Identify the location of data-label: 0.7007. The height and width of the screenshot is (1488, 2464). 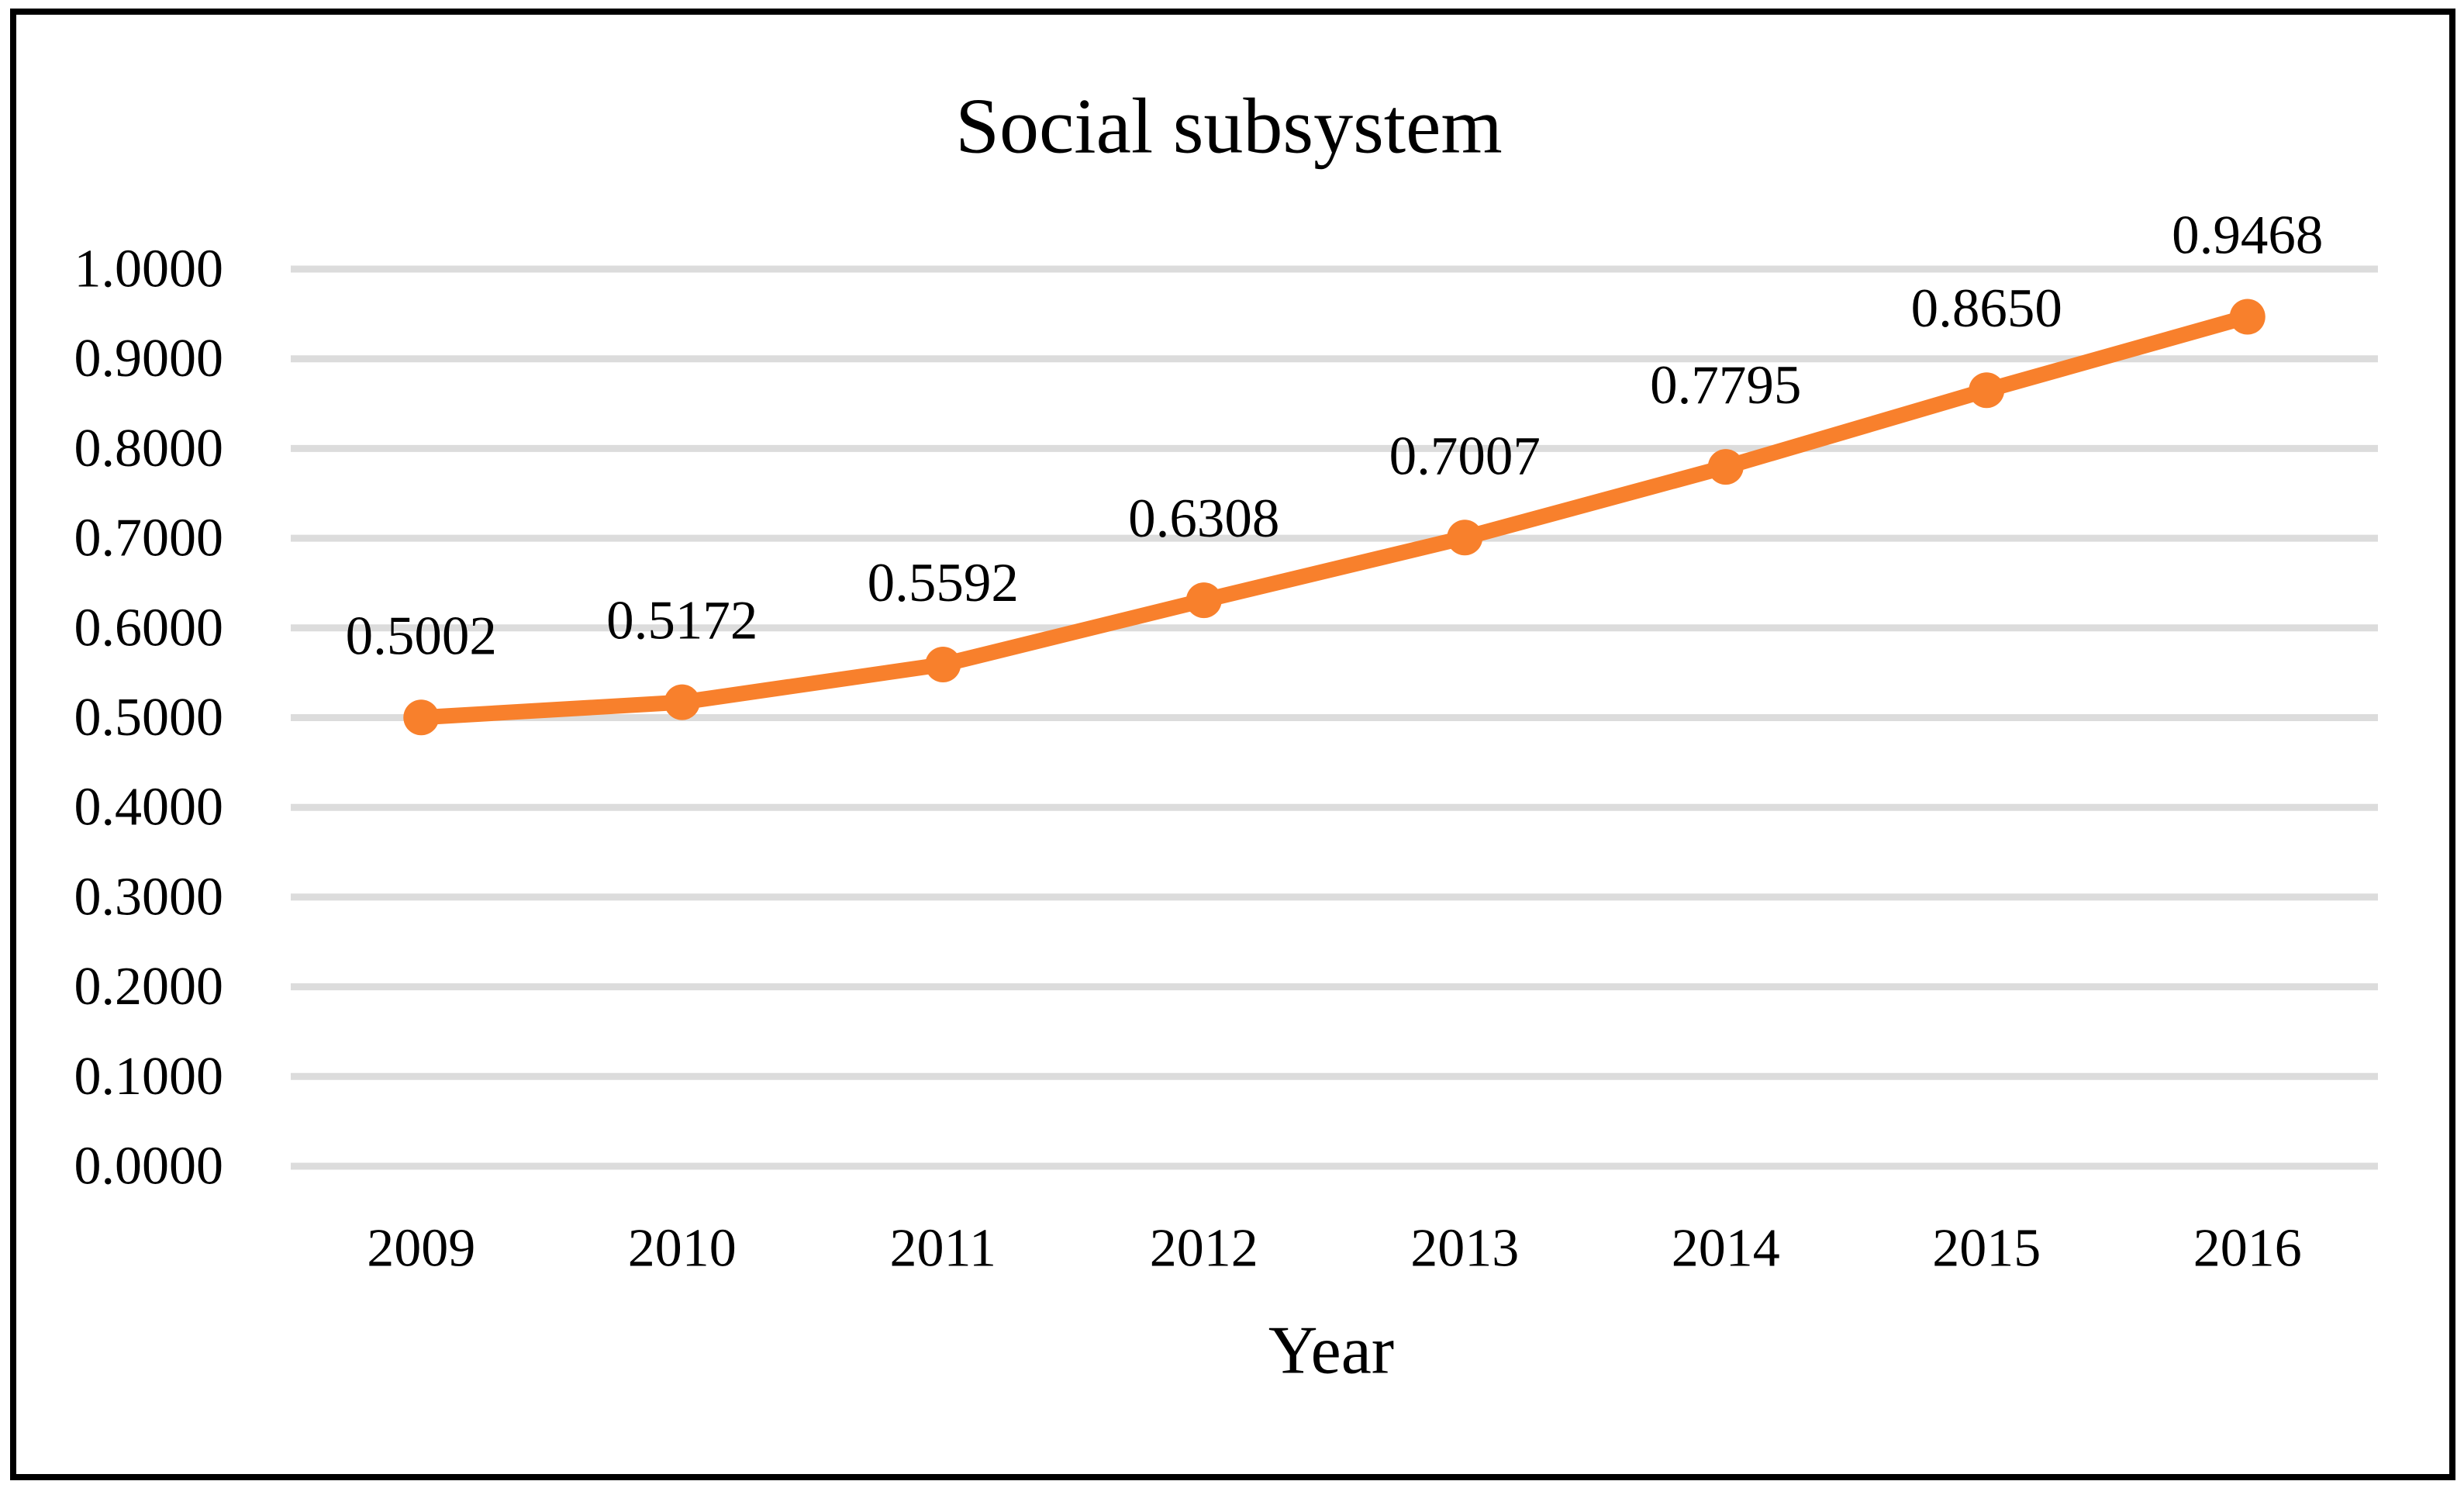
(1465, 456).